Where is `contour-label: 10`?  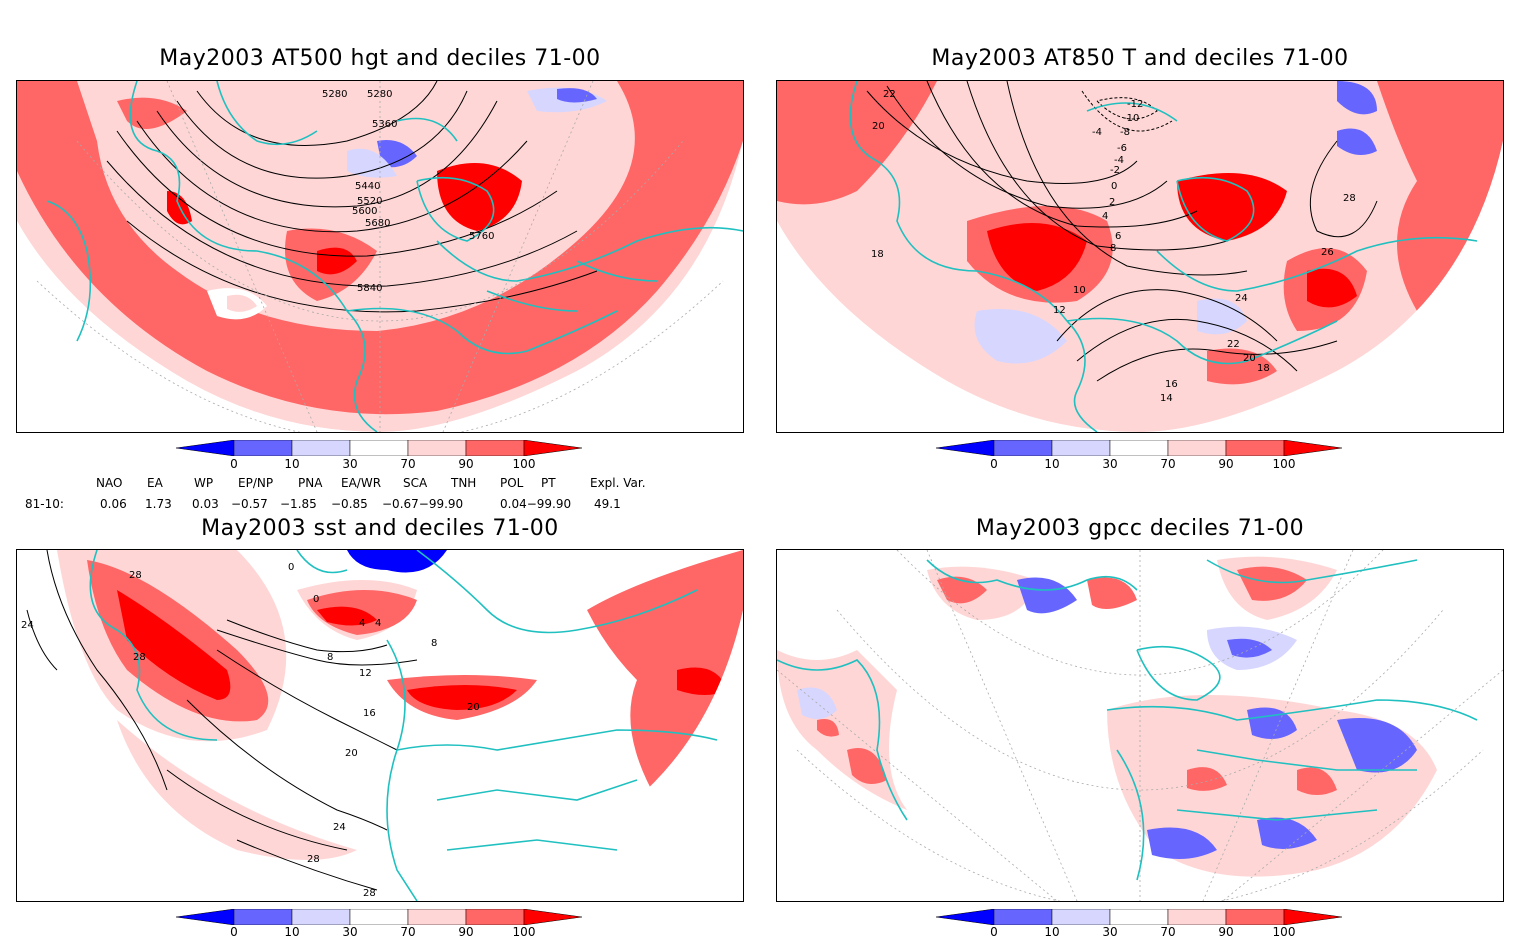 contour-label: 10 is located at coordinates (1079, 290).